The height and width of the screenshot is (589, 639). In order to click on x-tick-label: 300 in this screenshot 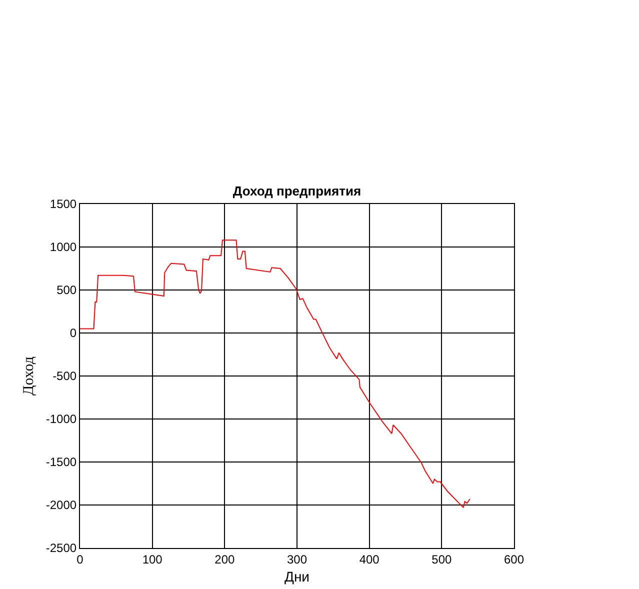, I will do `click(297, 559)`.